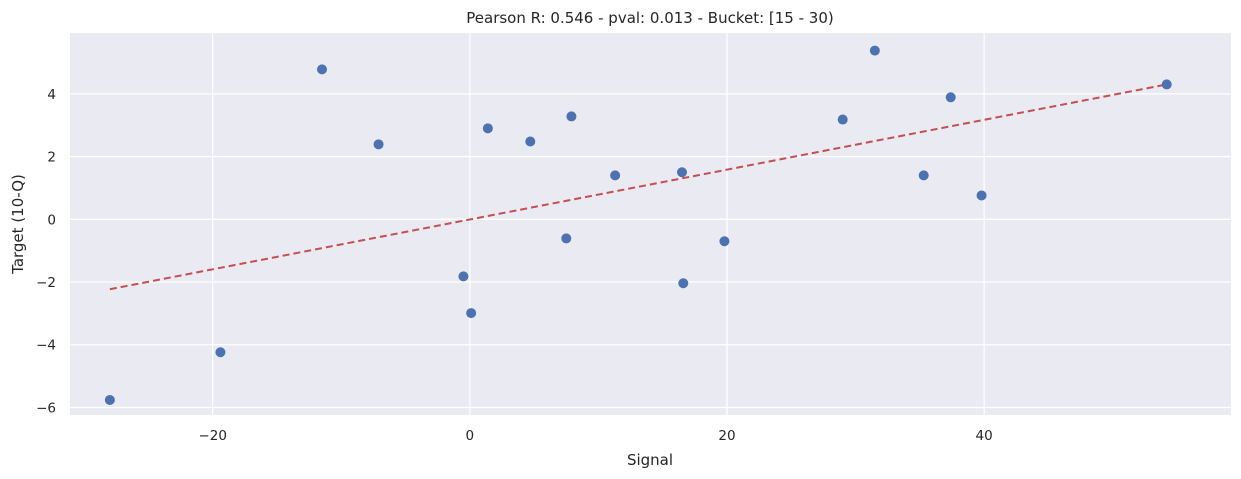  What do you see at coordinates (51, 220) in the screenshot?
I see `y-tick-label: 0` at bounding box center [51, 220].